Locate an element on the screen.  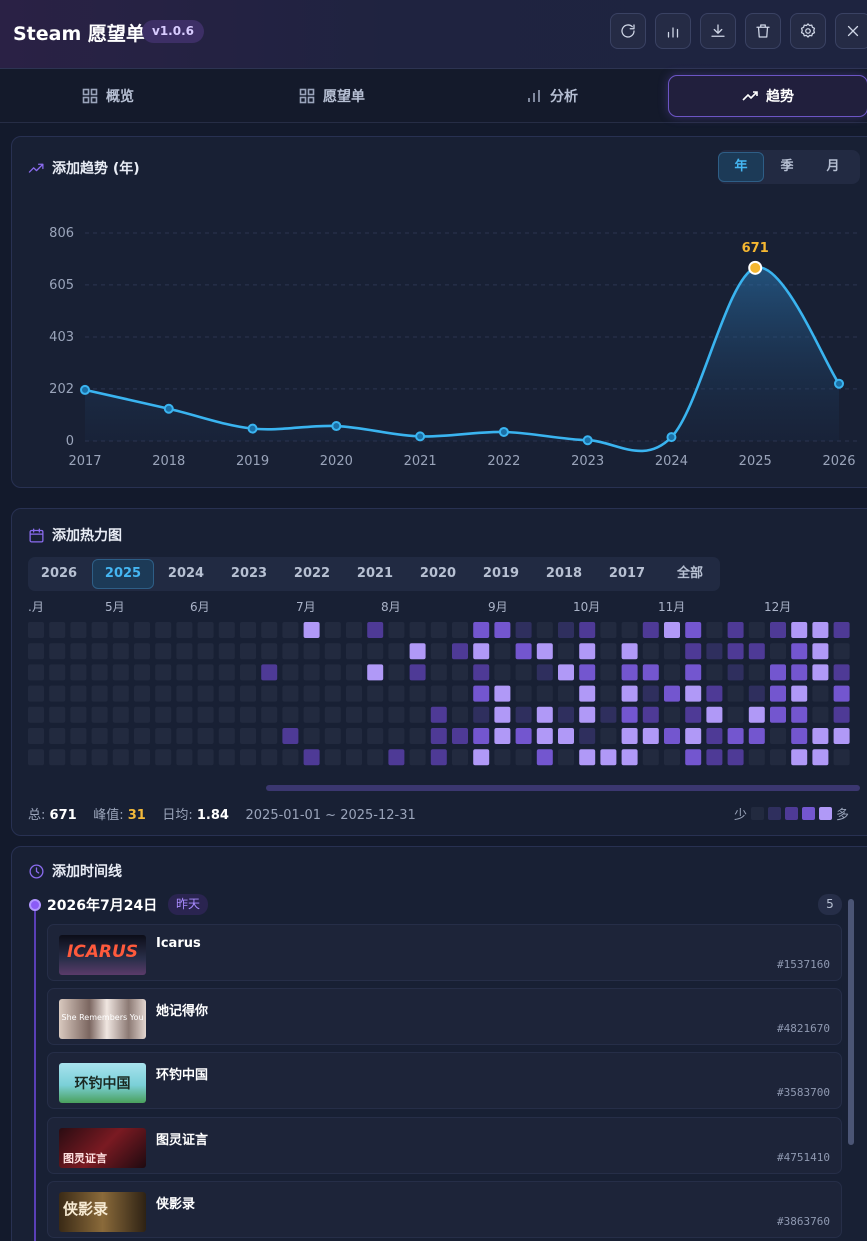
timeline-item: 侠影录 侠影录 #3863760 is located at coordinates (444, 1209).